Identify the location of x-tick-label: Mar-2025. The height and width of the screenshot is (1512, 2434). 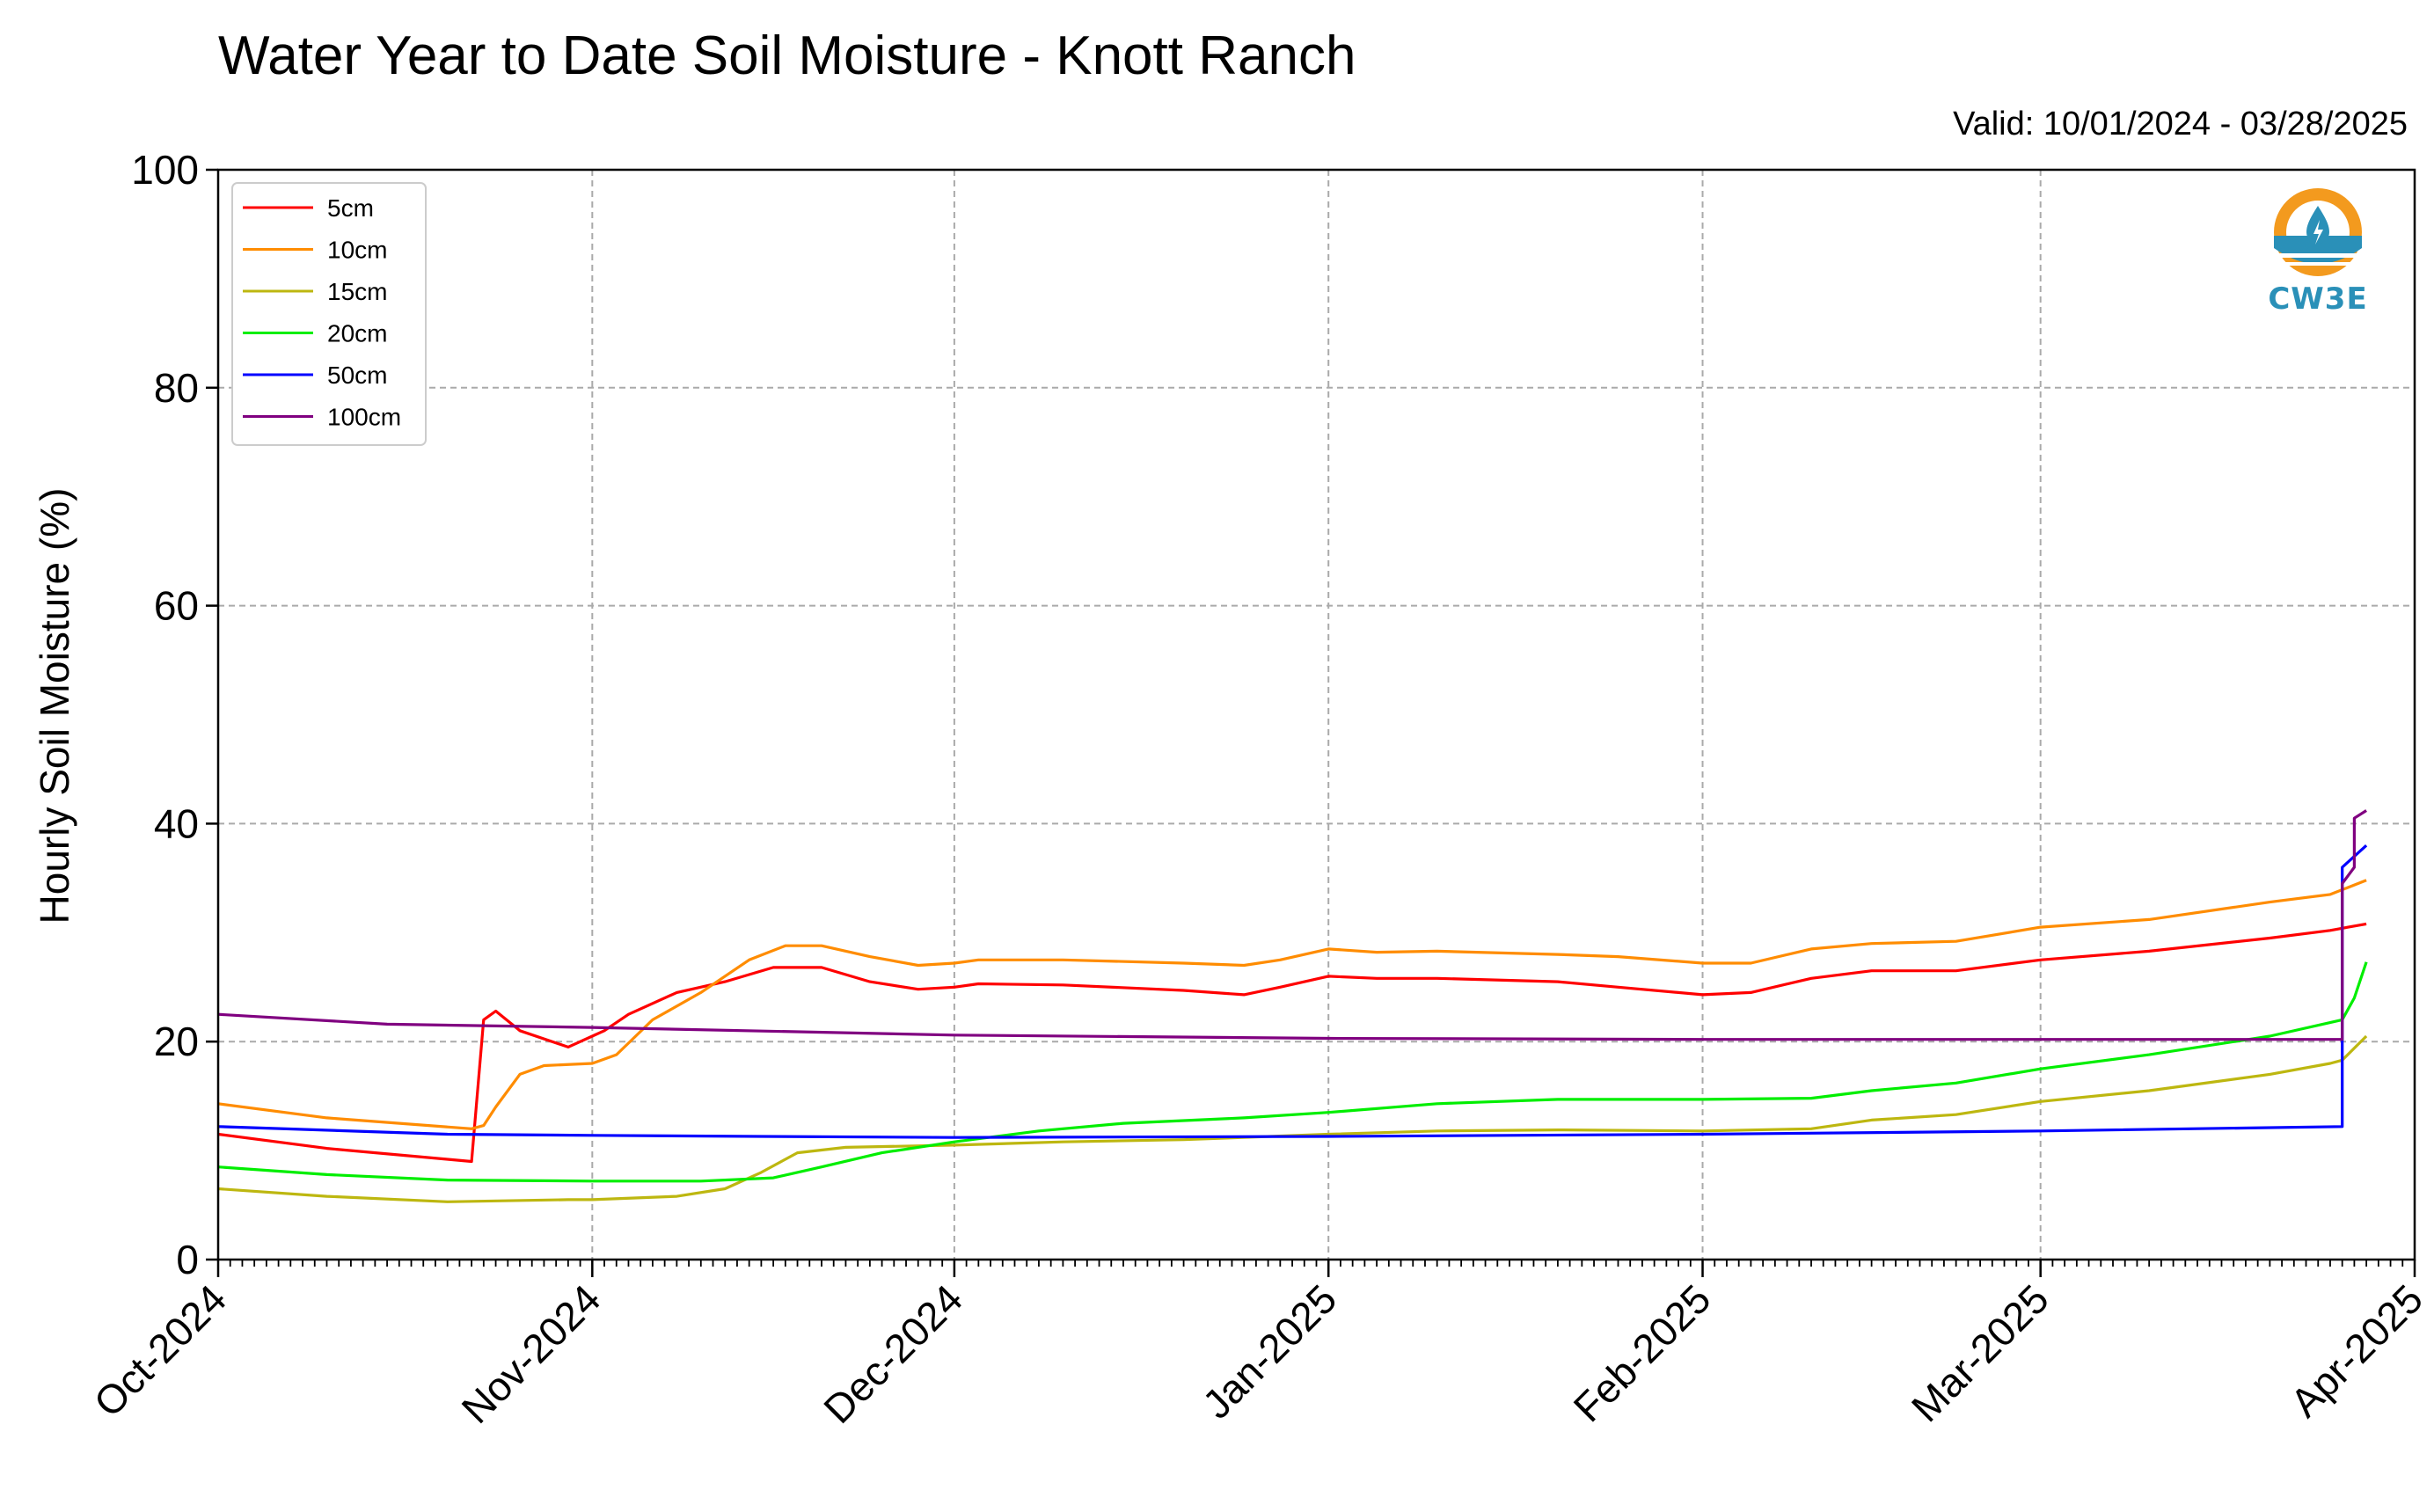
(1981, 1352).